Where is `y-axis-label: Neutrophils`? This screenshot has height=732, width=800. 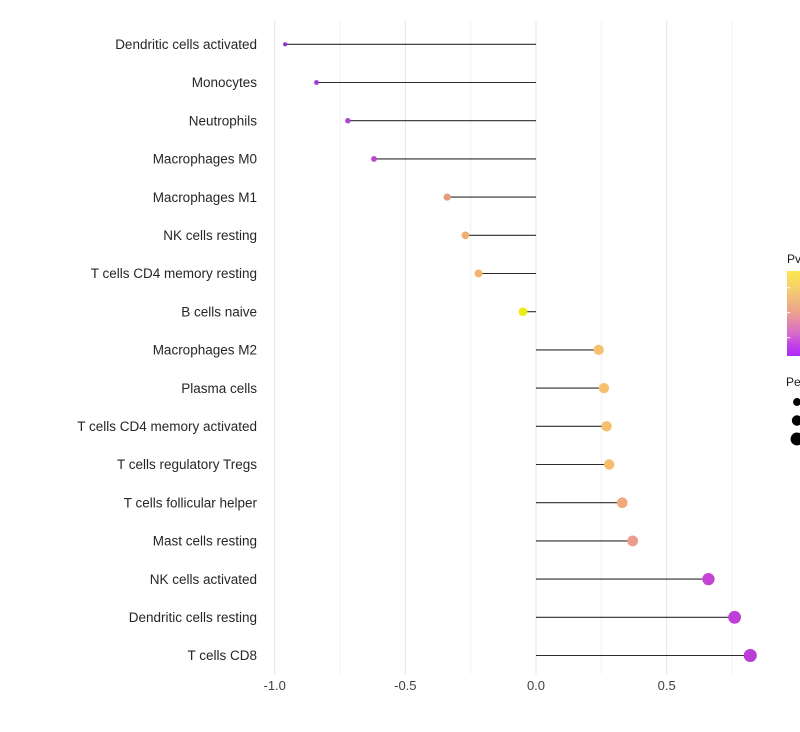 y-axis-label: Neutrophils is located at coordinates (223, 120).